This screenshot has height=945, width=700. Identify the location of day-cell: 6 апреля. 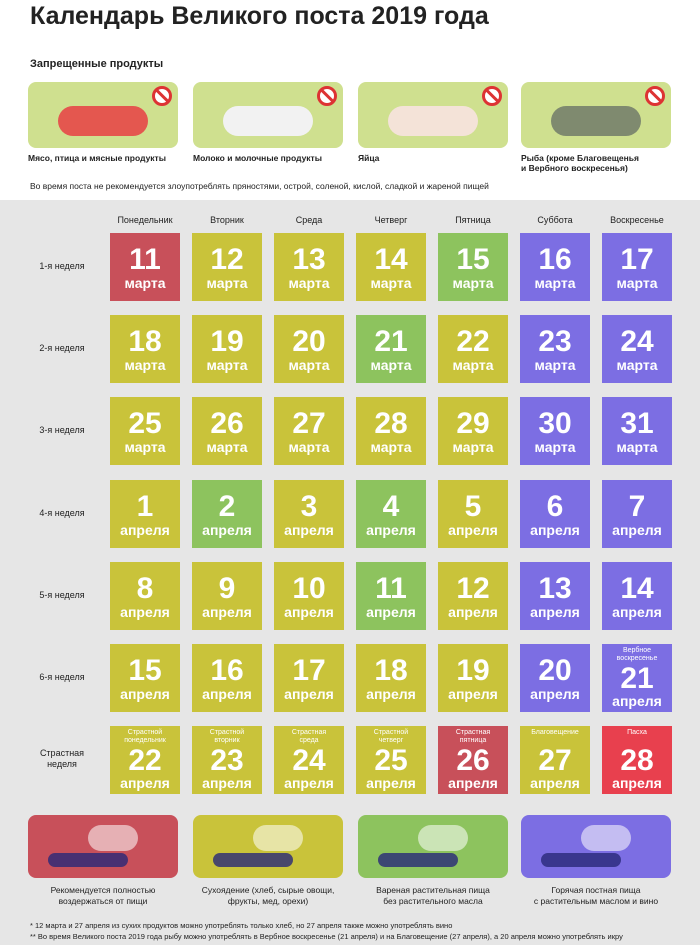
(555, 514).